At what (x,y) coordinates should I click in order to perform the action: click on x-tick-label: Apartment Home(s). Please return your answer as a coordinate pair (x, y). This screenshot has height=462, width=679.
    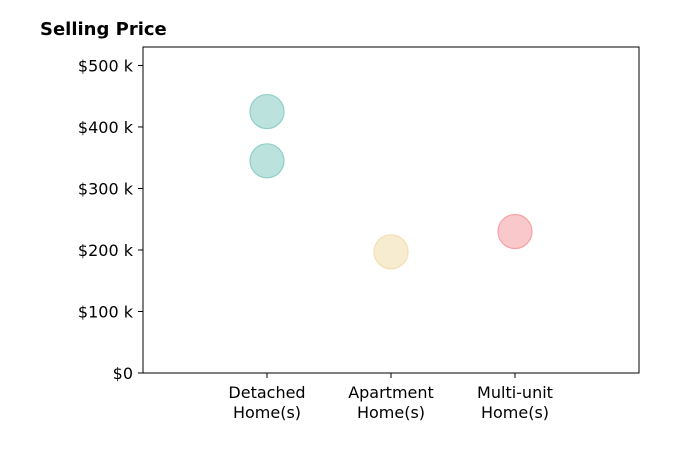
    Looking at the image, I should click on (391, 402).